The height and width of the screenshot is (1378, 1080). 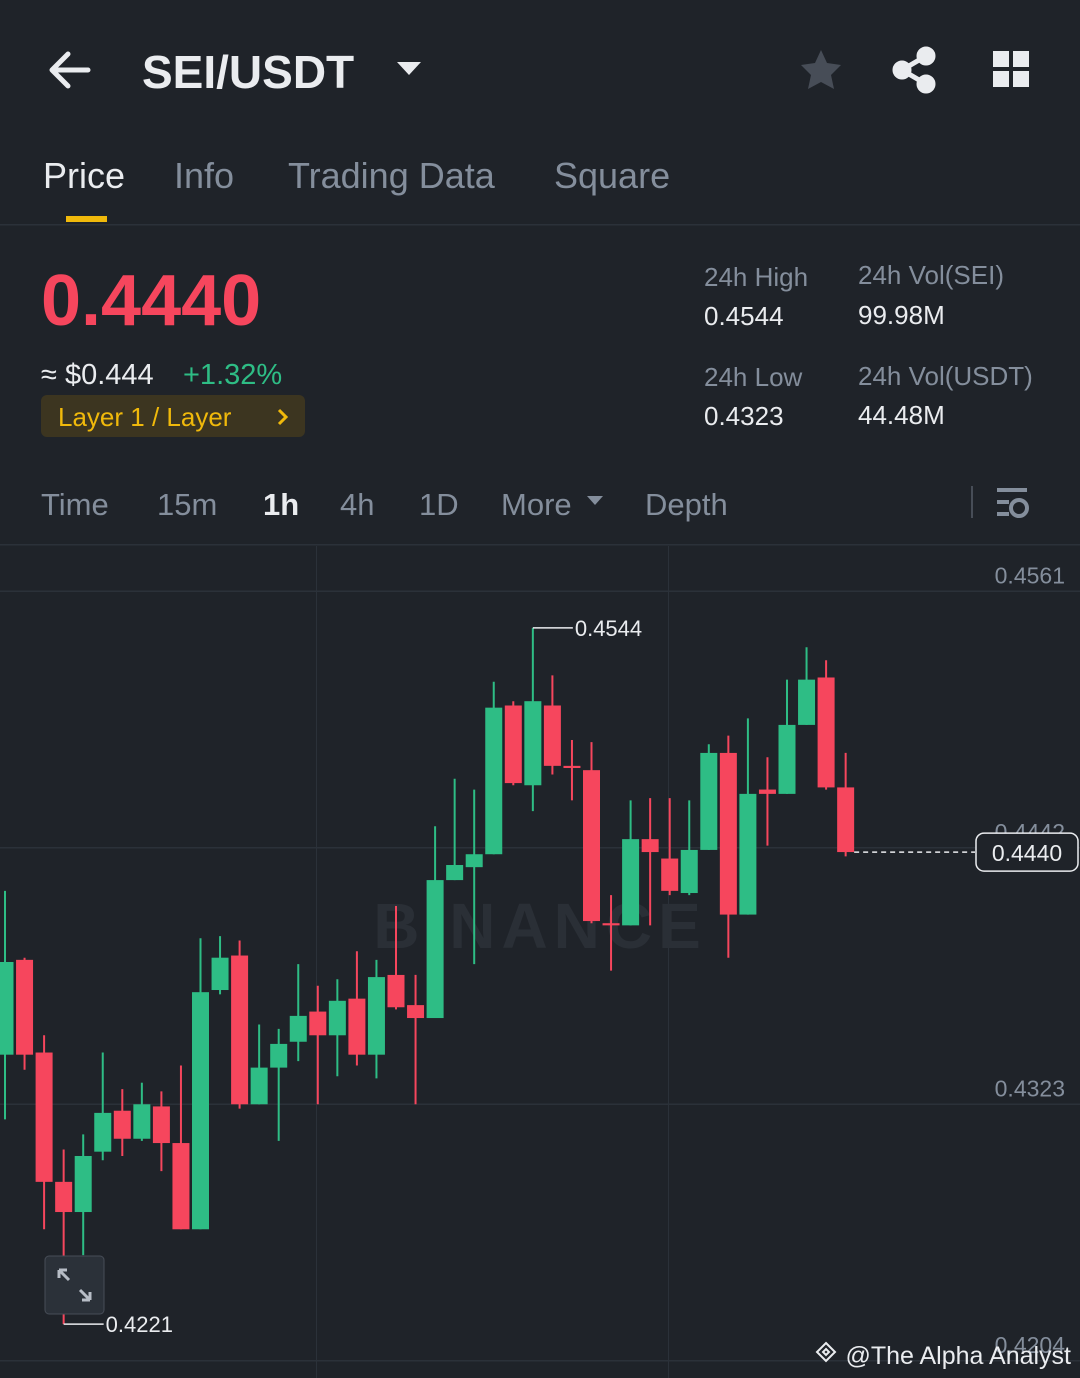 What do you see at coordinates (139, 1324) in the screenshot?
I see `low-label: 0.4221` at bounding box center [139, 1324].